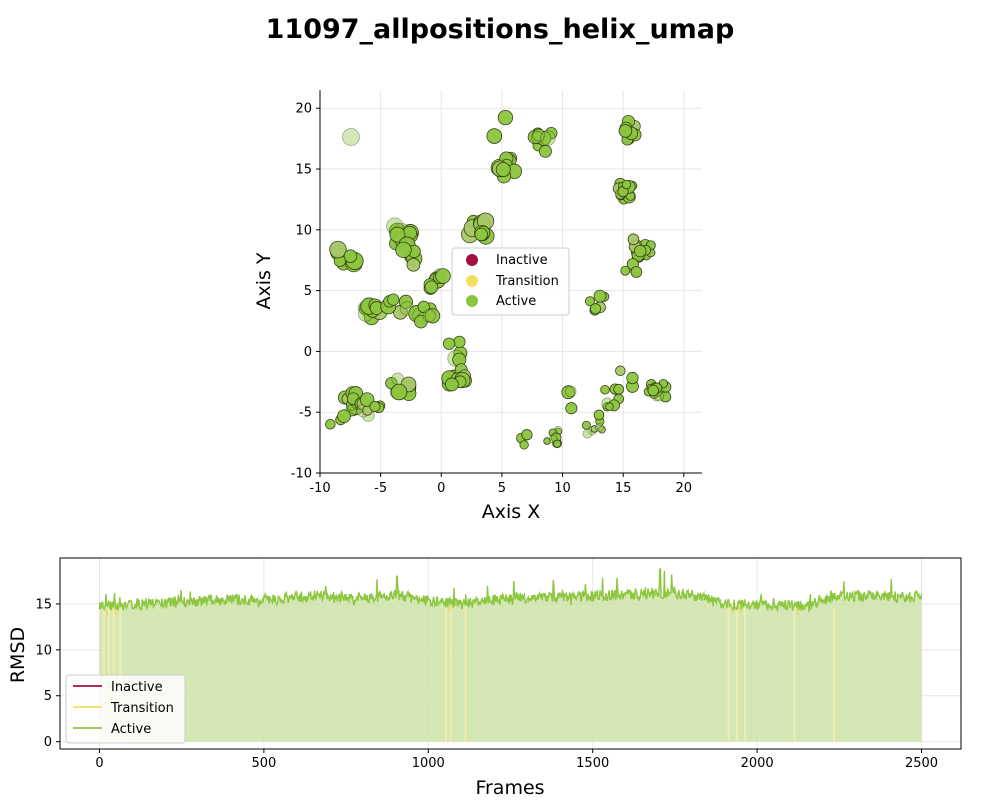 The width and height of the screenshot is (1000, 800). I want to click on scatter-y-tick-label: 0, so click(308, 352).